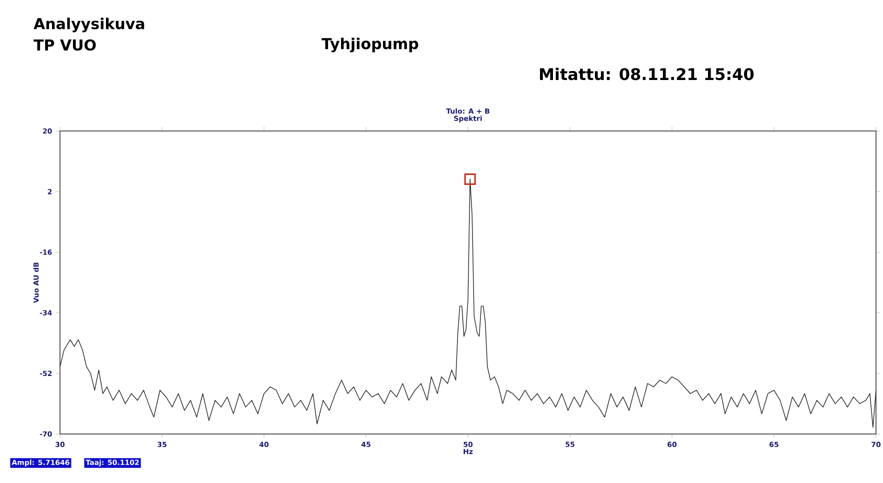 The width and height of the screenshot is (883, 483). I want to click on chart-subtitle: TP VUO, so click(65, 45).